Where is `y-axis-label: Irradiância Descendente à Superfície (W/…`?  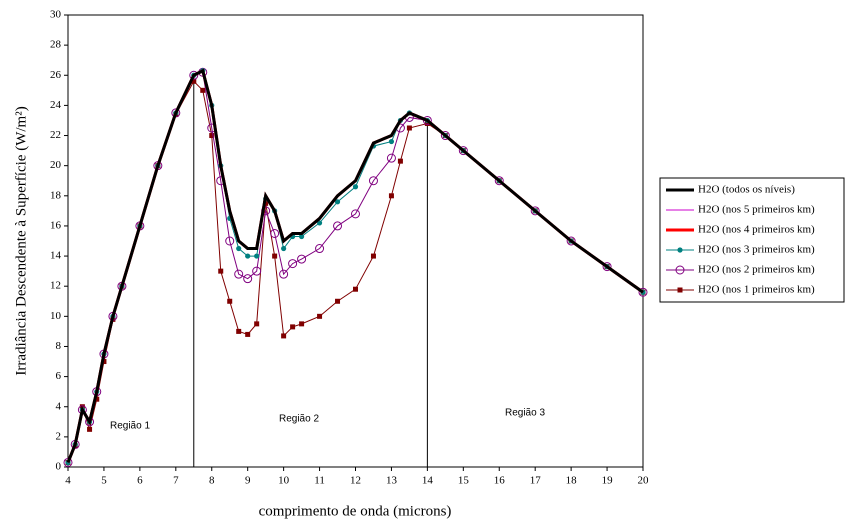
y-axis-label: Irradiância Descendente à Superfície (W/… is located at coordinates (21, 240).